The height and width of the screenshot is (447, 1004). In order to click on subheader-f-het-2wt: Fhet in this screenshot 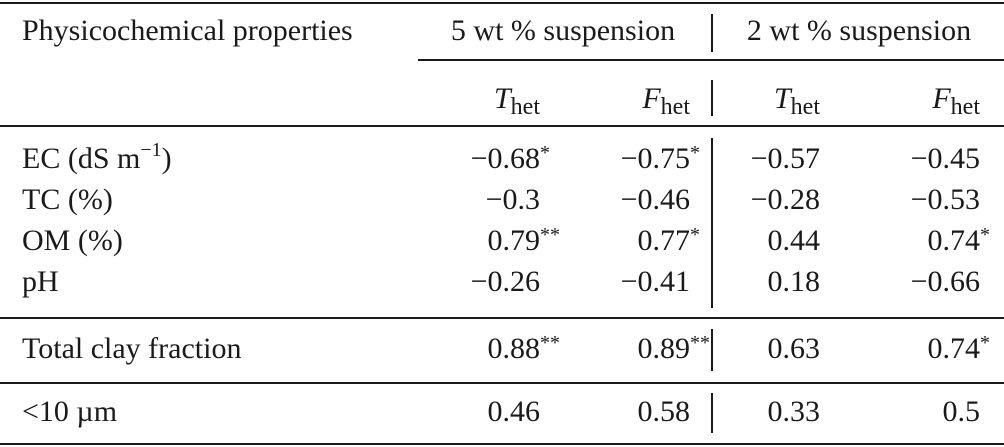, I will do `click(956, 101)`.